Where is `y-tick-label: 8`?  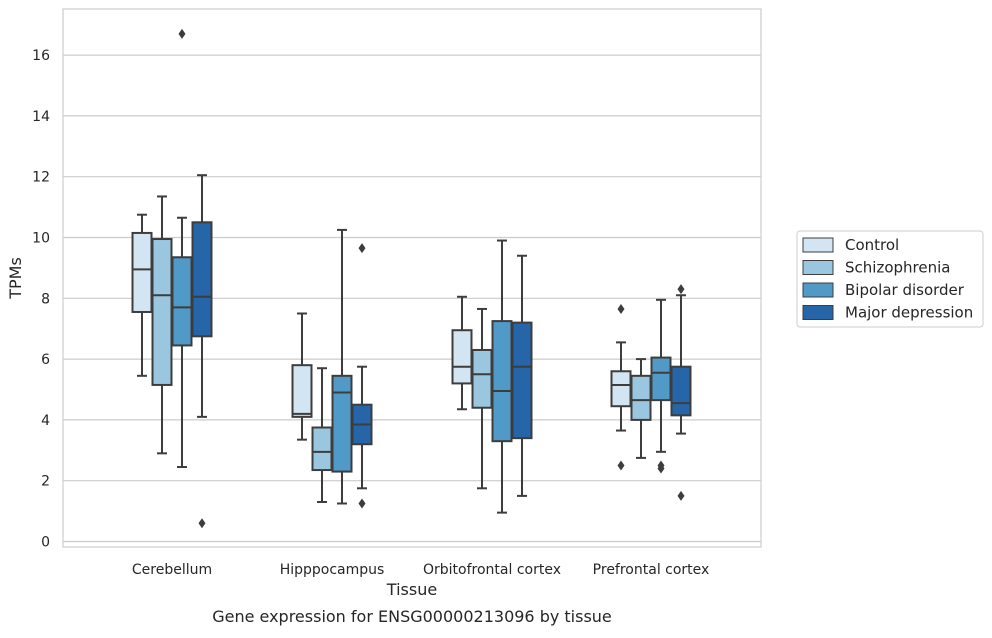 y-tick-label: 8 is located at coordinates (45, 299).